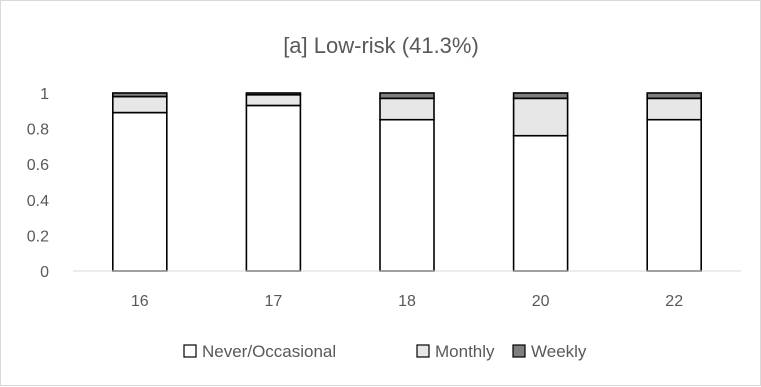 This screenshot has width=761, height=387. Describe the element at coordinates (38, 236) in the screenshot. I see `y-tick-label: 0.2` at that location.